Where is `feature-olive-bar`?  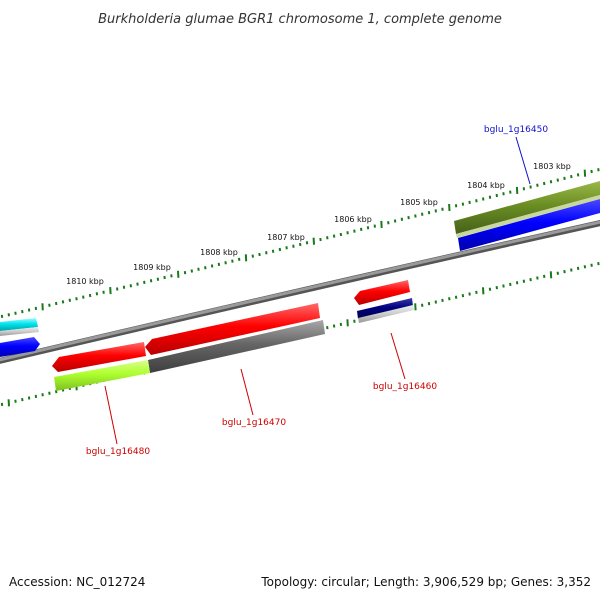
feature-olive-bar is located at coordinates (527, 209).